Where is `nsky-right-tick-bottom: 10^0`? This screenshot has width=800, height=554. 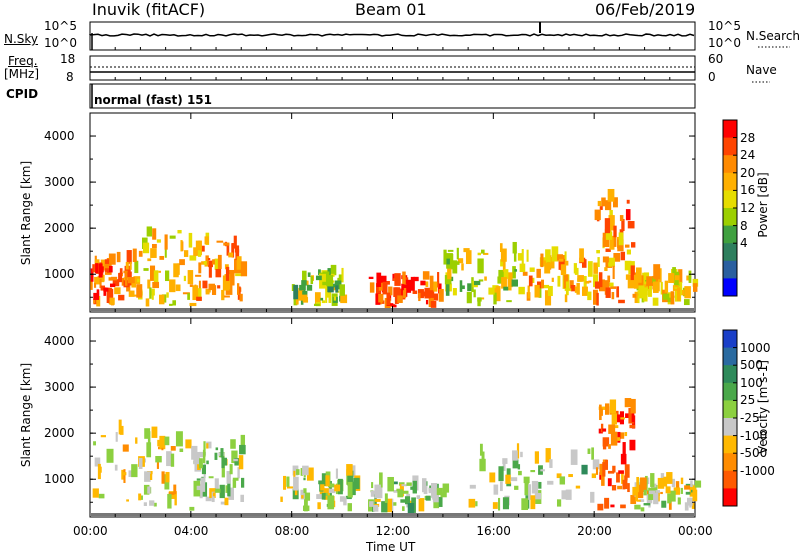 nsky-right-tick-bottom: 10^0 is located at coordinates (724, 43).